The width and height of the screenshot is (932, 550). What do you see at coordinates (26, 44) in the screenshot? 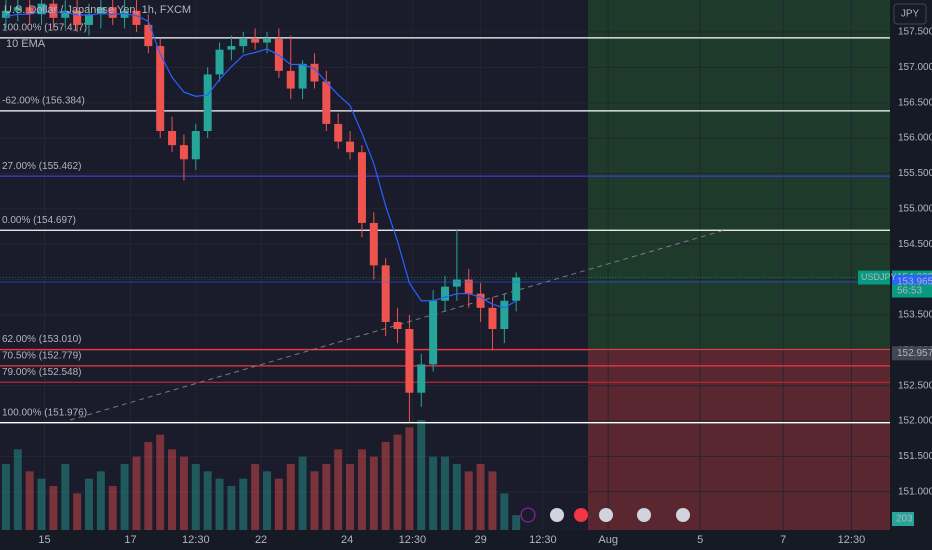
I see `indicator-label: 10 EMA` at bounding box center [26, 44].